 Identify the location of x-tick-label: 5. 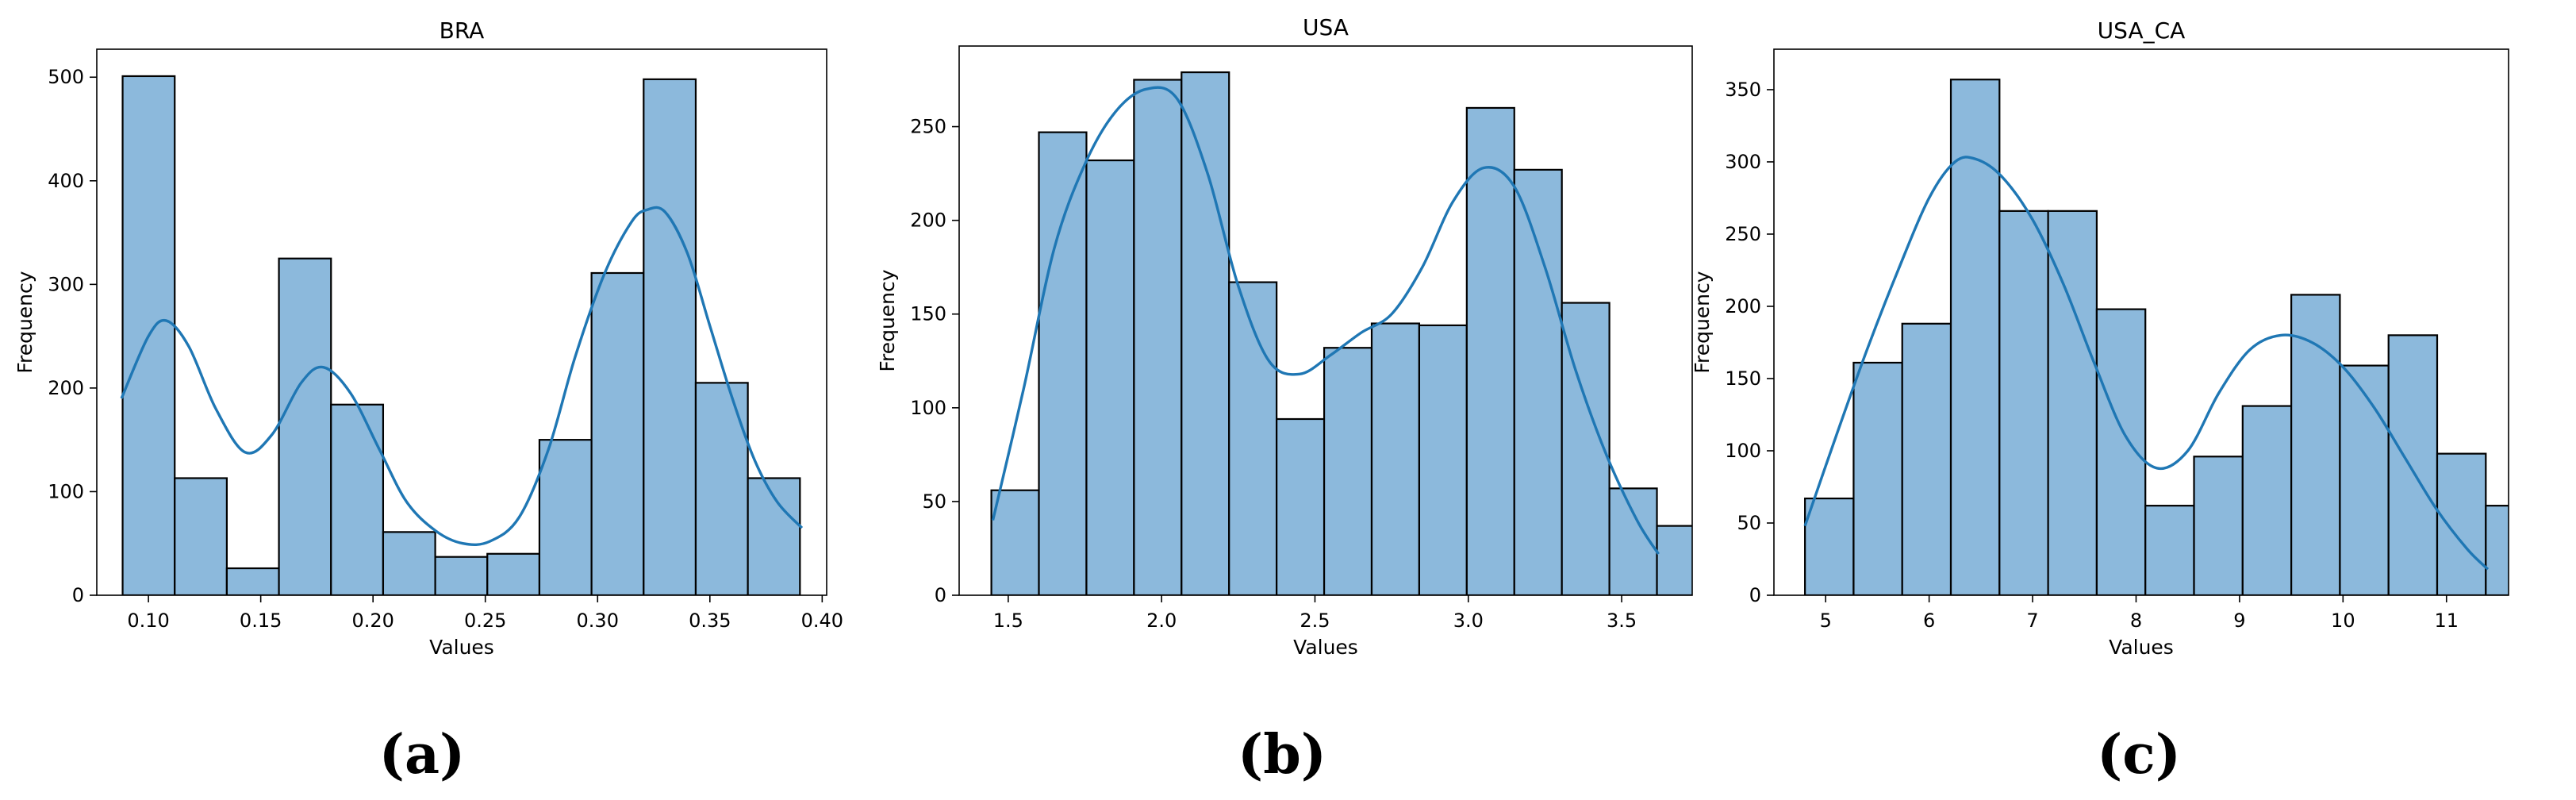
(1826, 621).